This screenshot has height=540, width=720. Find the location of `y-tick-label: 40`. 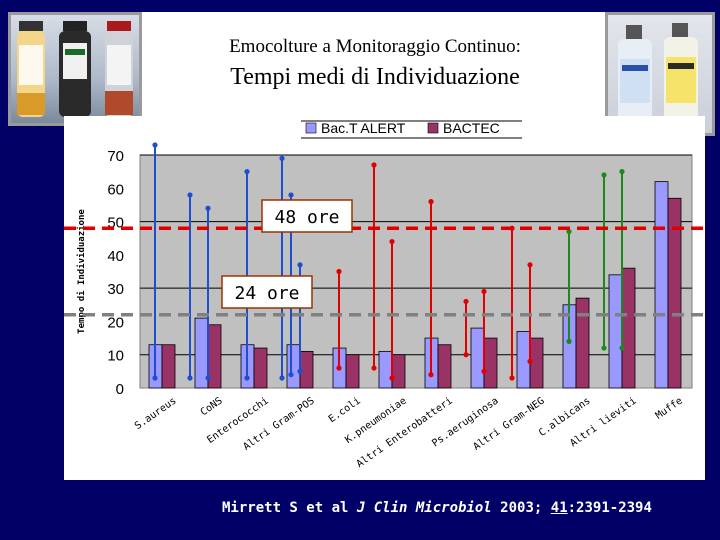

y-tick-label: 40 is located at coordinates (115, 256).